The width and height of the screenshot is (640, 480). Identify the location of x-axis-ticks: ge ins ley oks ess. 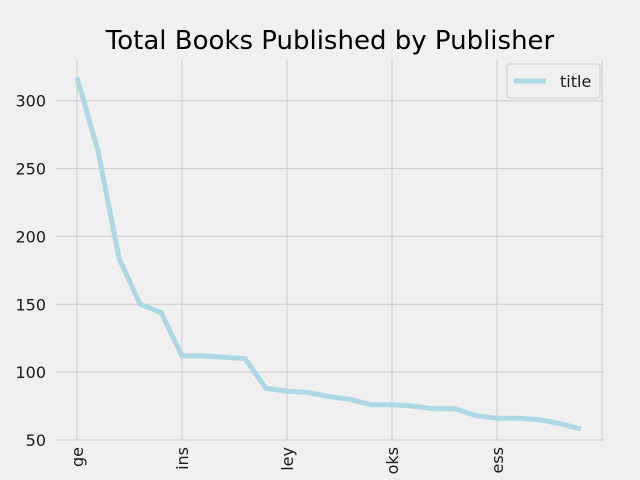
(287, 460).